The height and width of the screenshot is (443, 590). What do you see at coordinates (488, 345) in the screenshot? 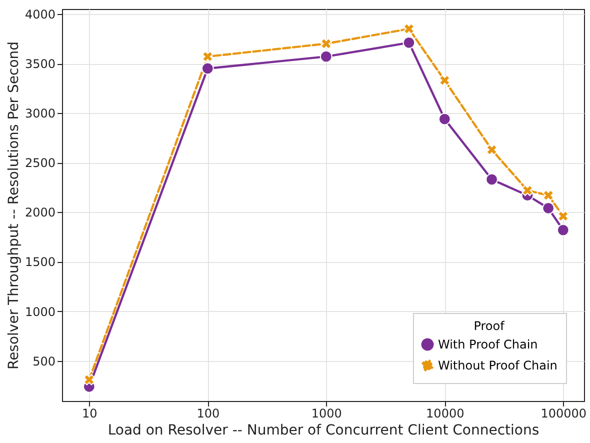
I see `legend-label: With Proof Chain` at bounding box center [488, 345].